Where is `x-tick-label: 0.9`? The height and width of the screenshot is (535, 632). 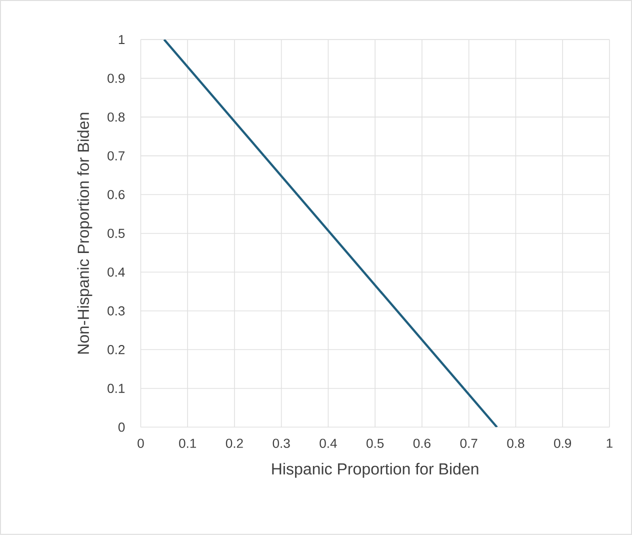
x-tick-label: 0.9 is located at coordinates (563, 443).